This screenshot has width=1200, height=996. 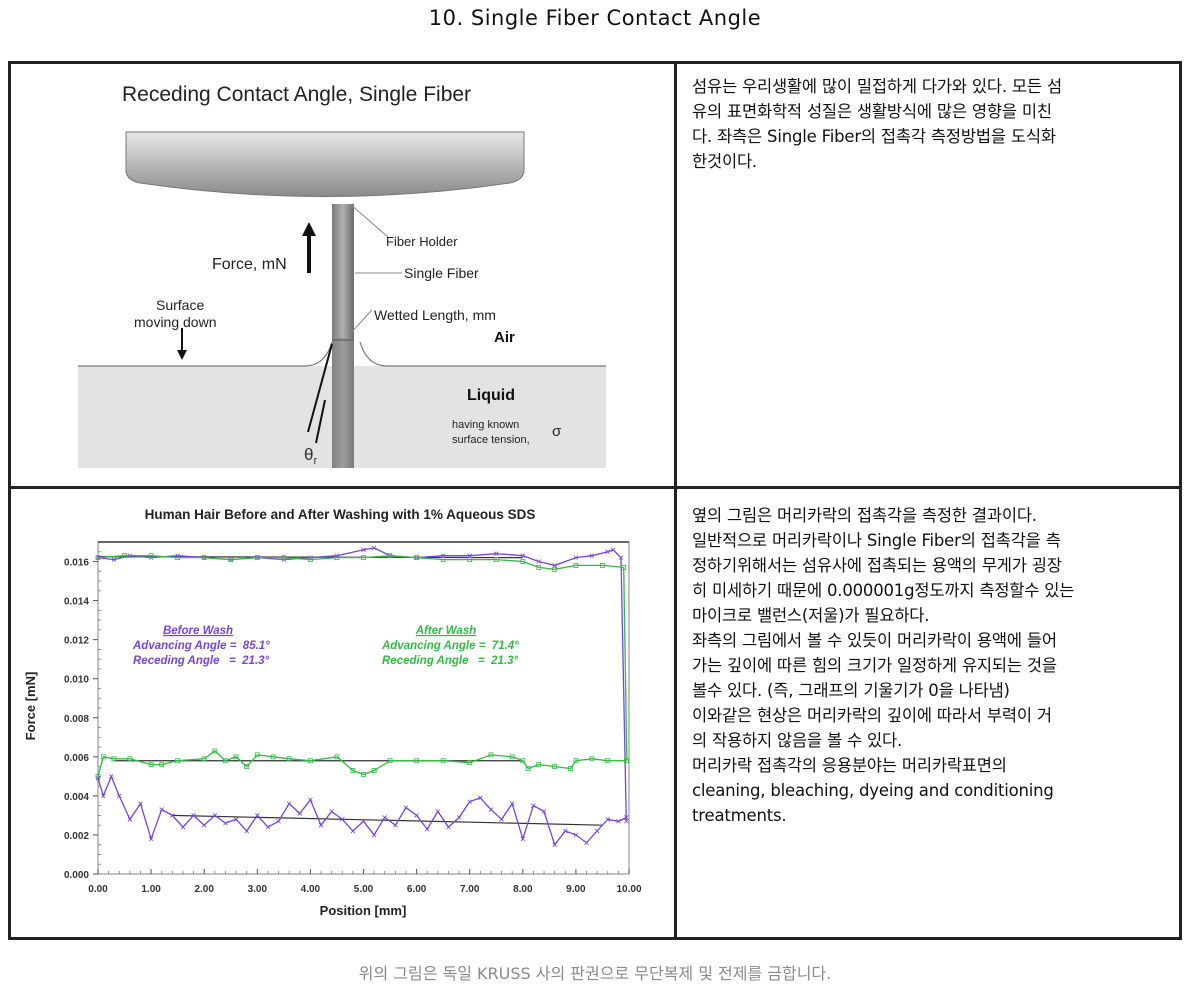 I want to click on svg-text: After Wash, so click(x=446, y=631).